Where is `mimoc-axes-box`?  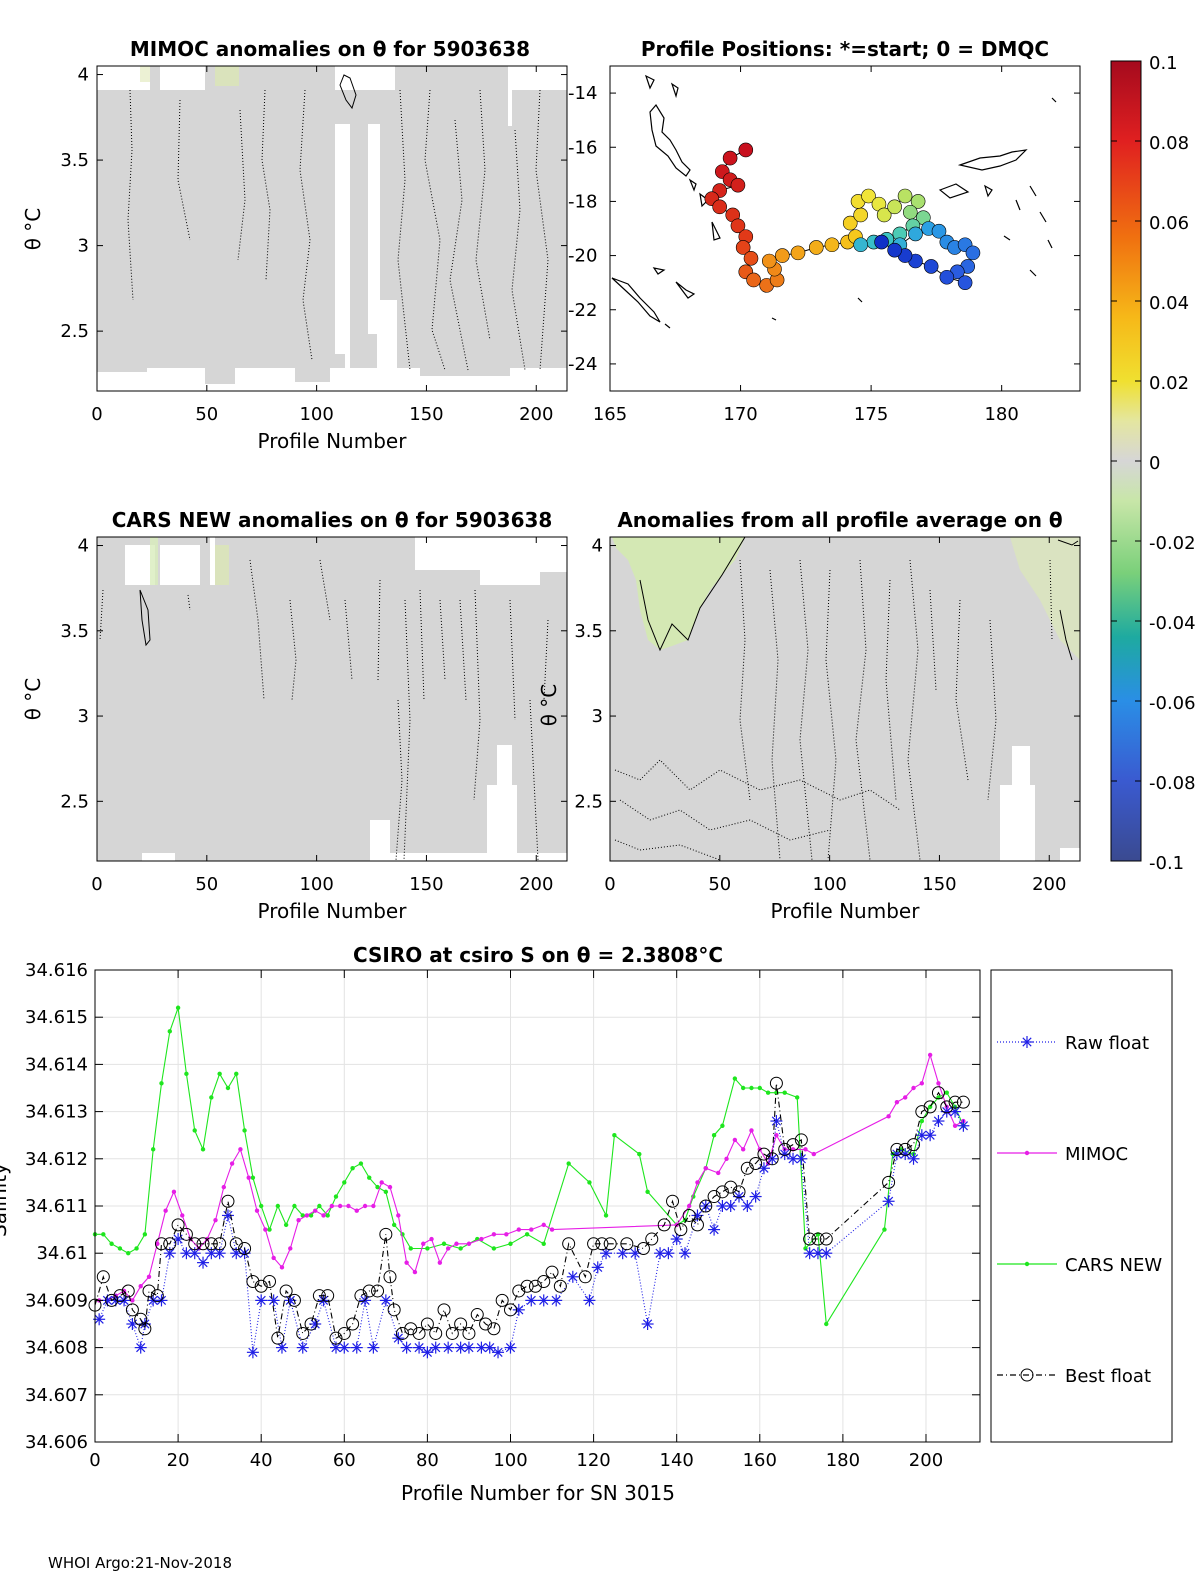
mimoc-axes-box is located at coordinates (332, 228).